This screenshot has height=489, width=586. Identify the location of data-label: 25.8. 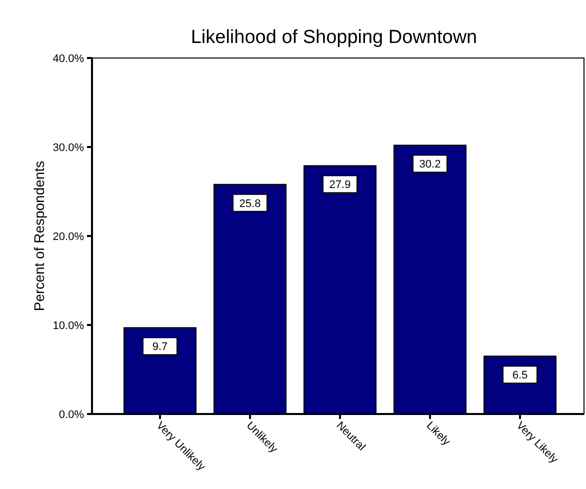
(250, 204).